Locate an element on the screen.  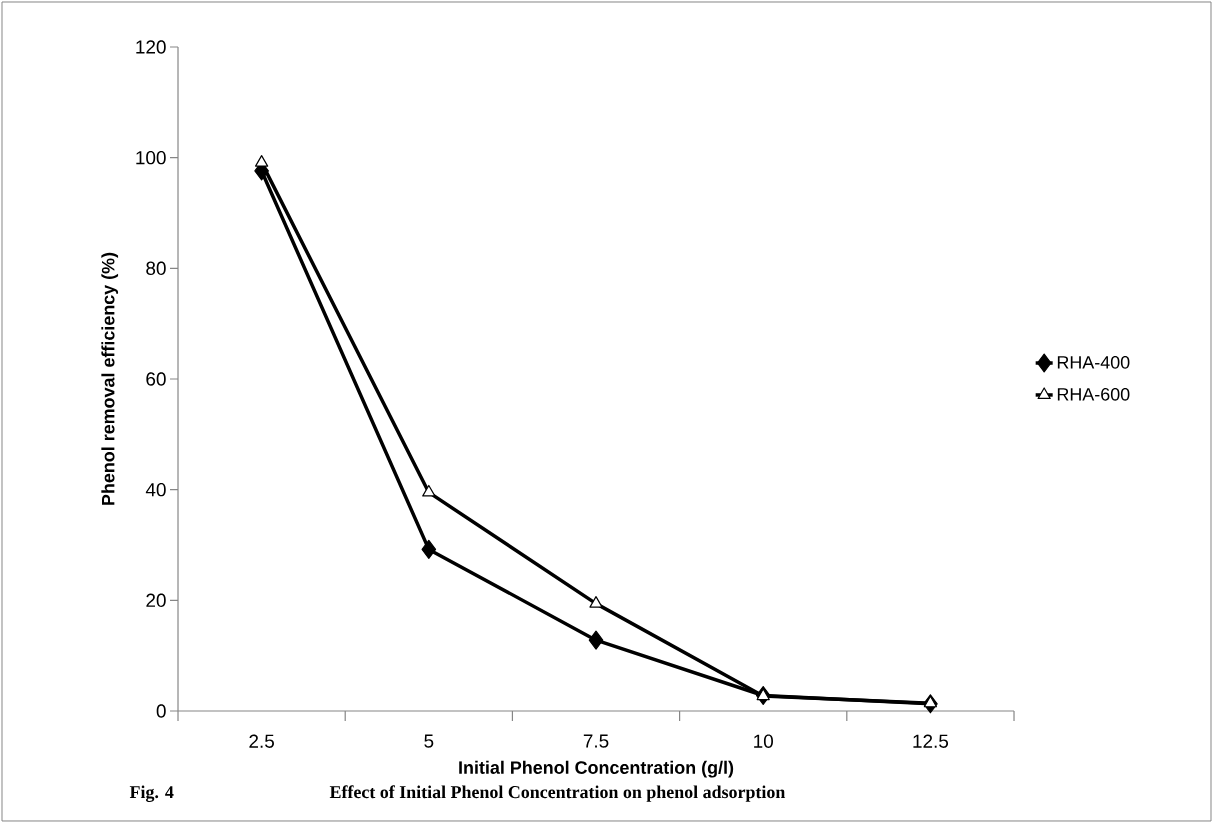
y-tick-label: 0 is located at coordinates (161, 711).